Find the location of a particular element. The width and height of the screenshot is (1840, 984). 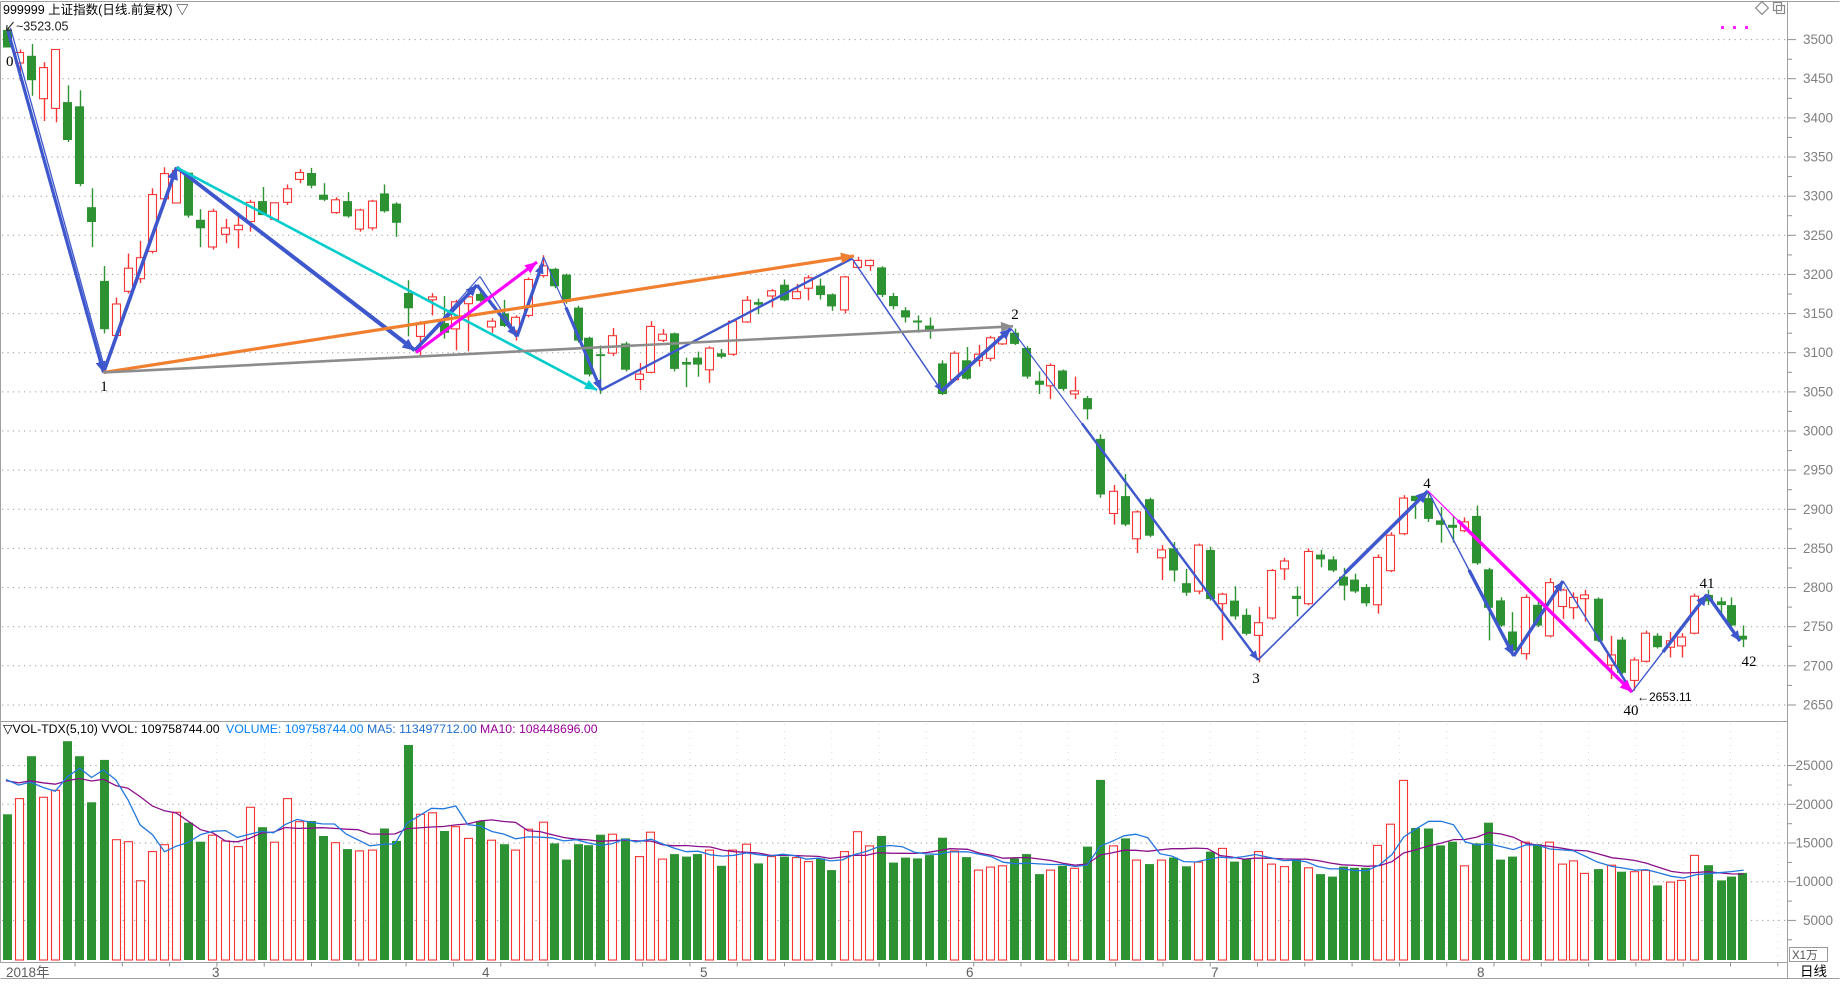

svg-text: 2950 is located at coordinates (1818, 470).